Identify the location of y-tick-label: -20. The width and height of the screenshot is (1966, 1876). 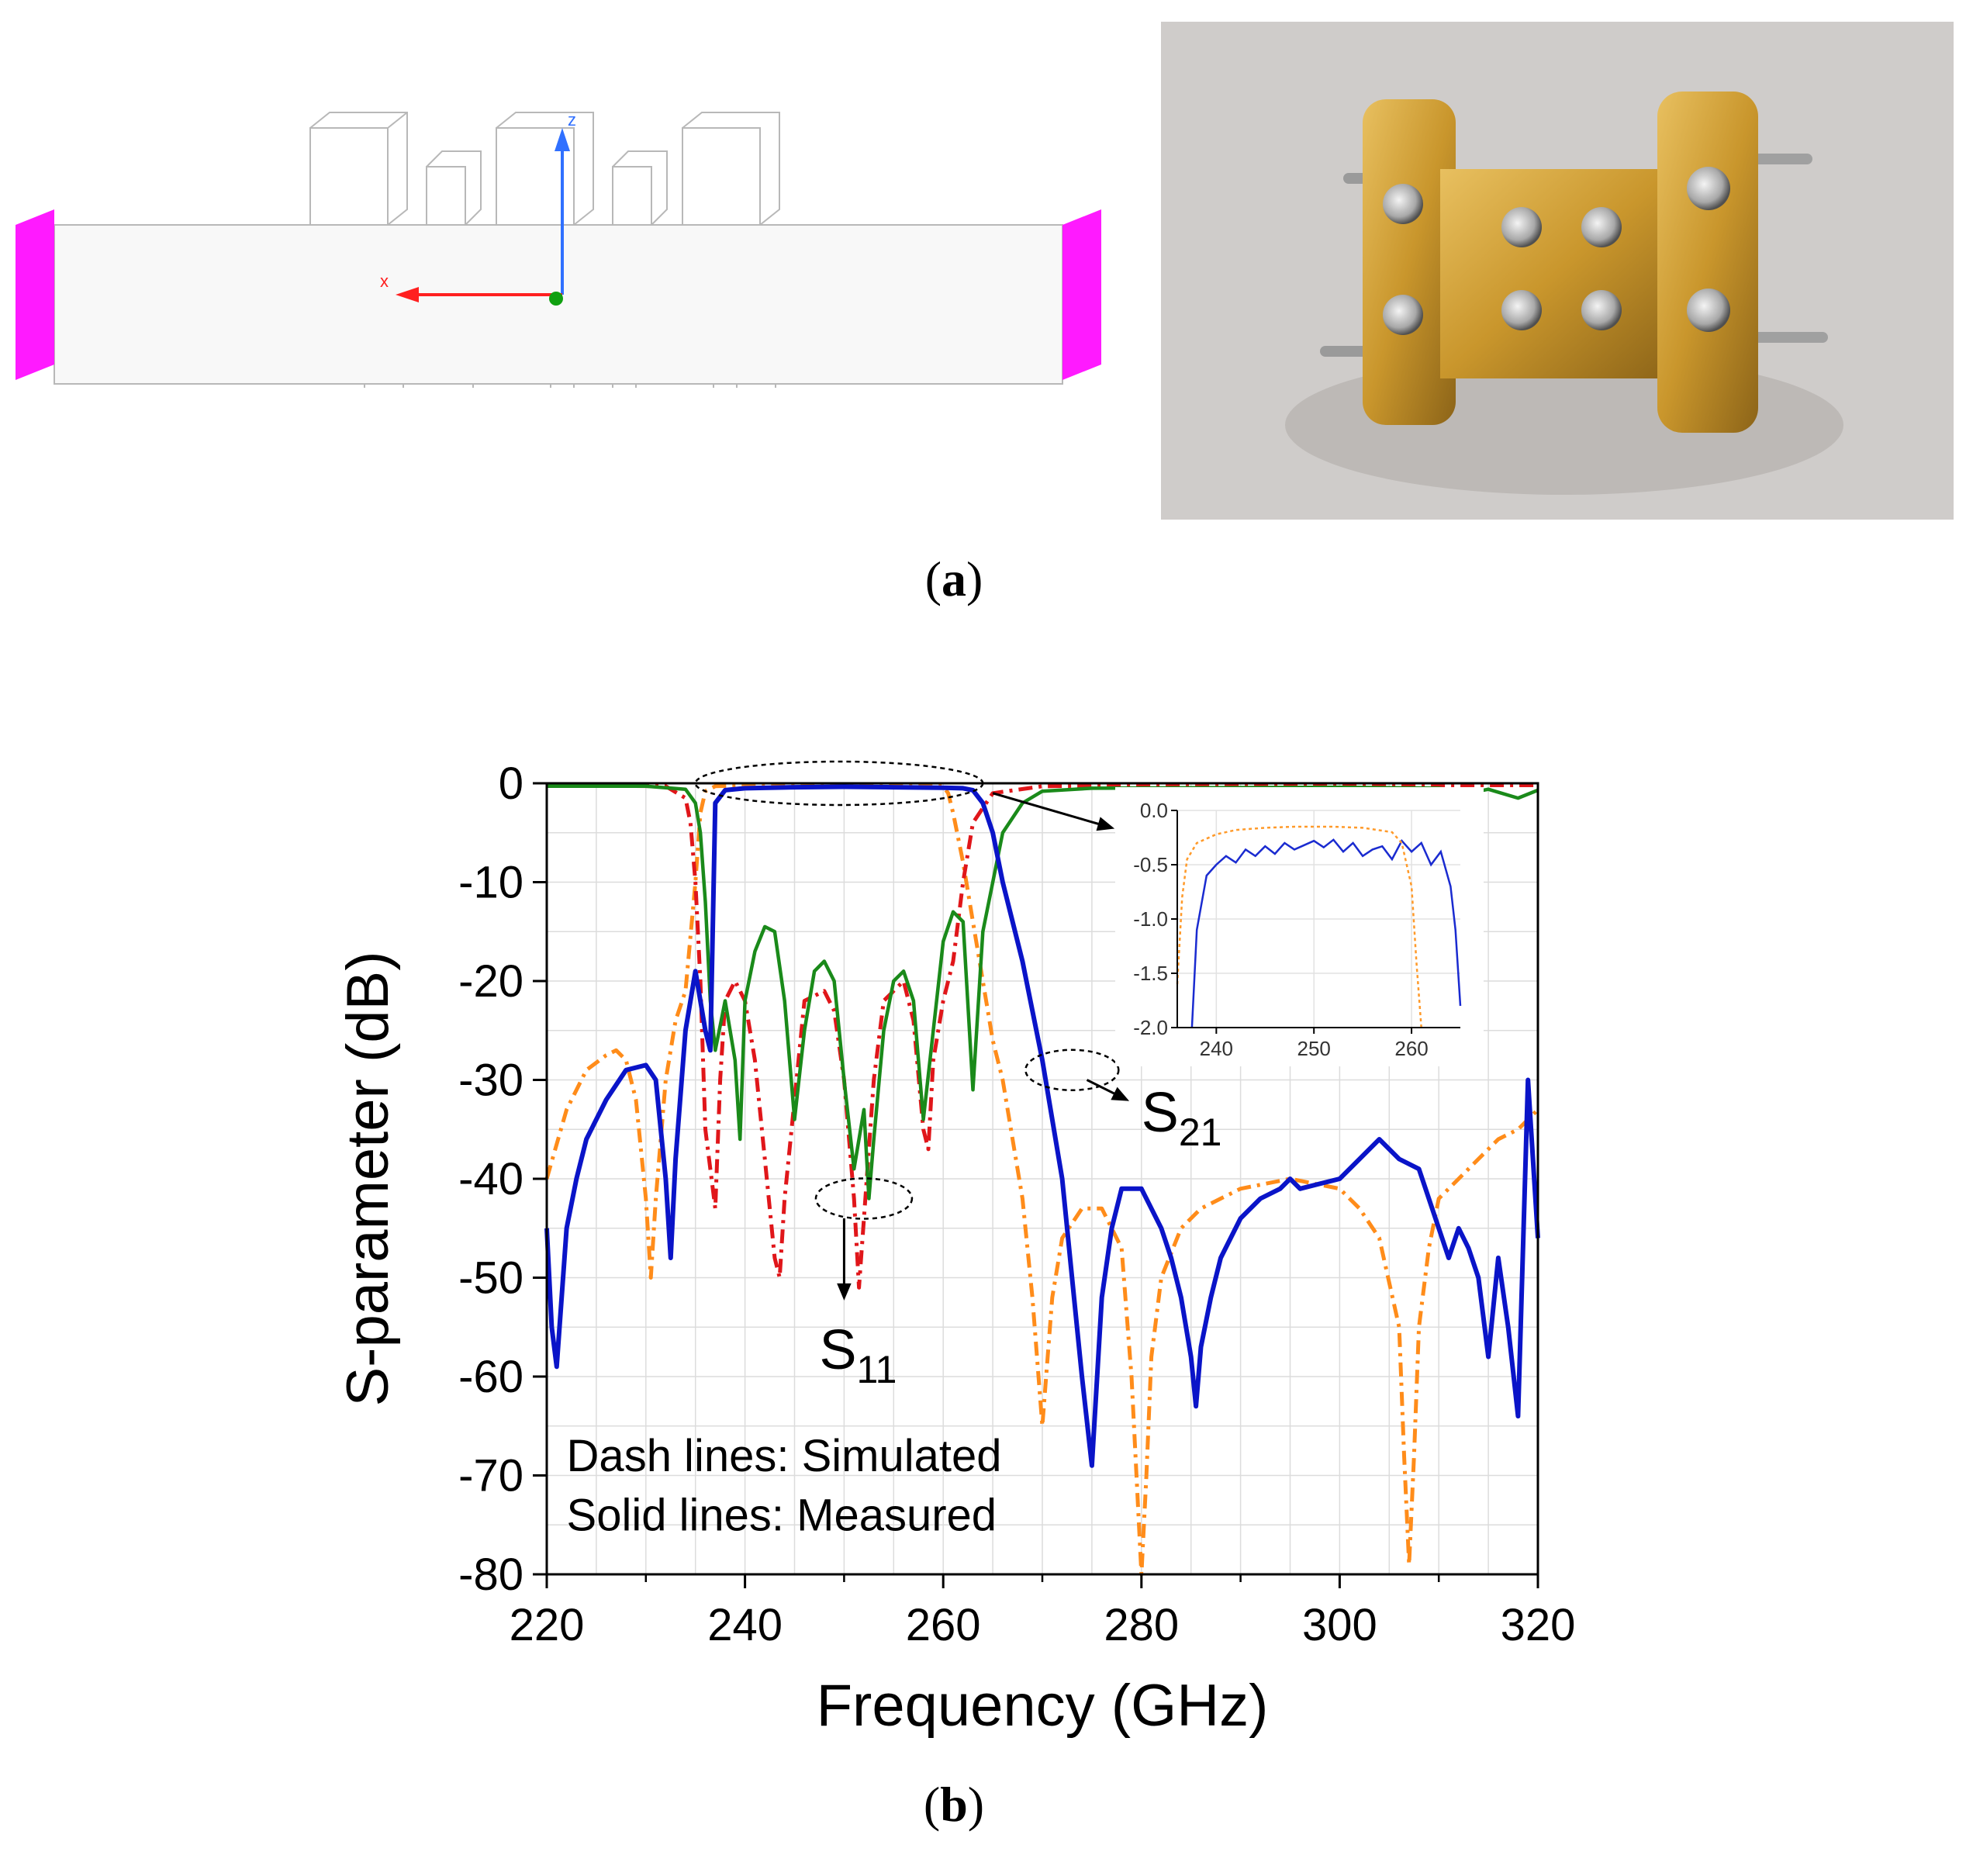
(490, 981).